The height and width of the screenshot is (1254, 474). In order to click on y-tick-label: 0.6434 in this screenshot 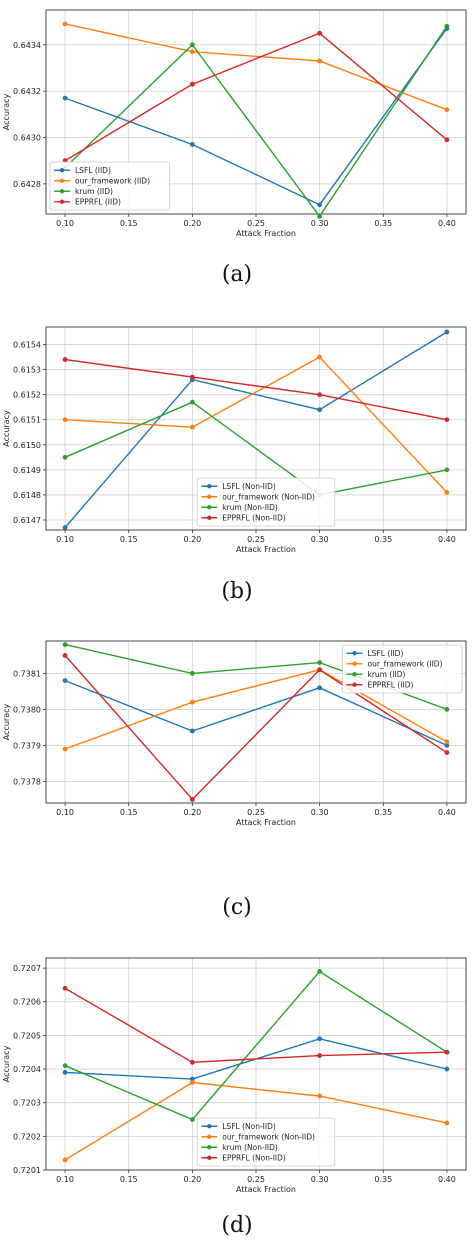, I will do `click(27, 45)`.